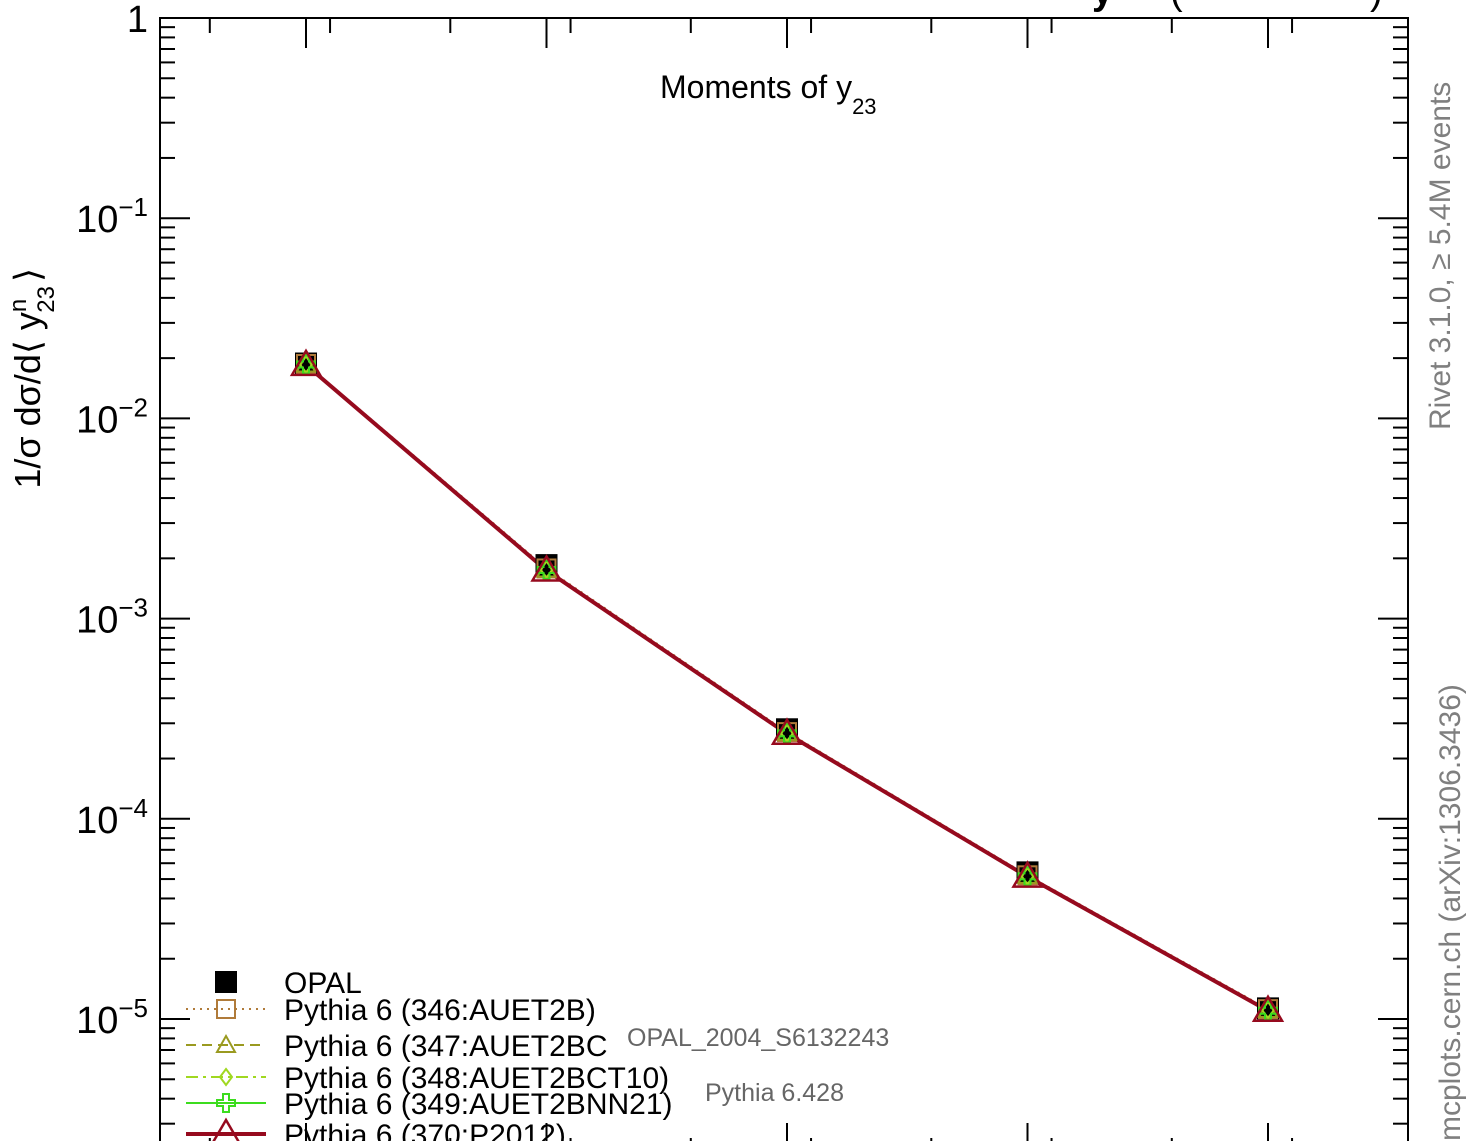  Describe the element at coordinates (226, 1077) in the screenshot. I see `marker-diamond` at that location.